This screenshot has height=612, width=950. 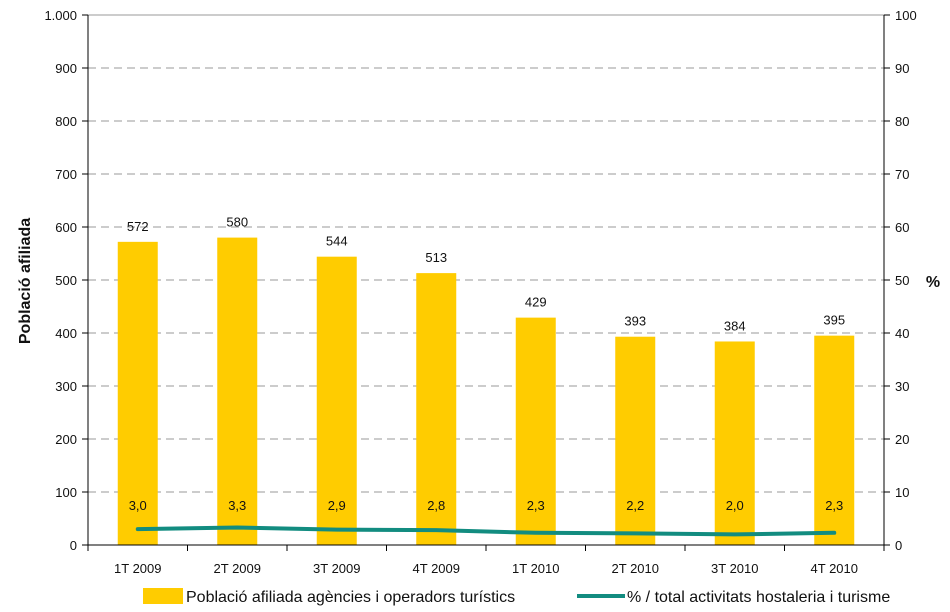 I want to click on line-value-label: 2,9, so click(x=337, y=505).